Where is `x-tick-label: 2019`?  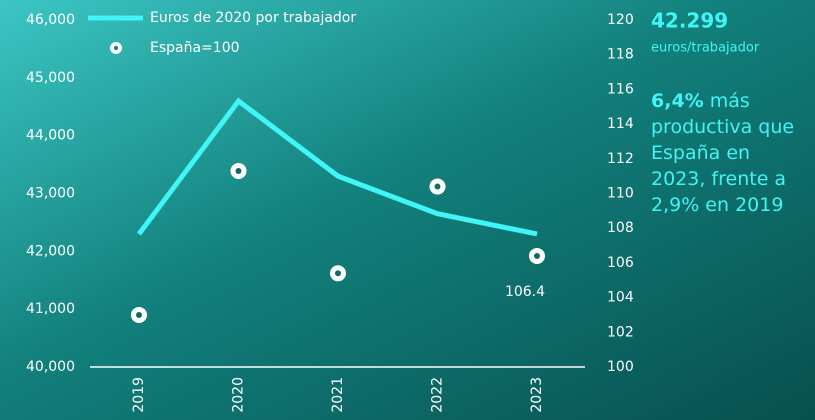 x-tick-label: 2019 is located at coordinates (139, 395).